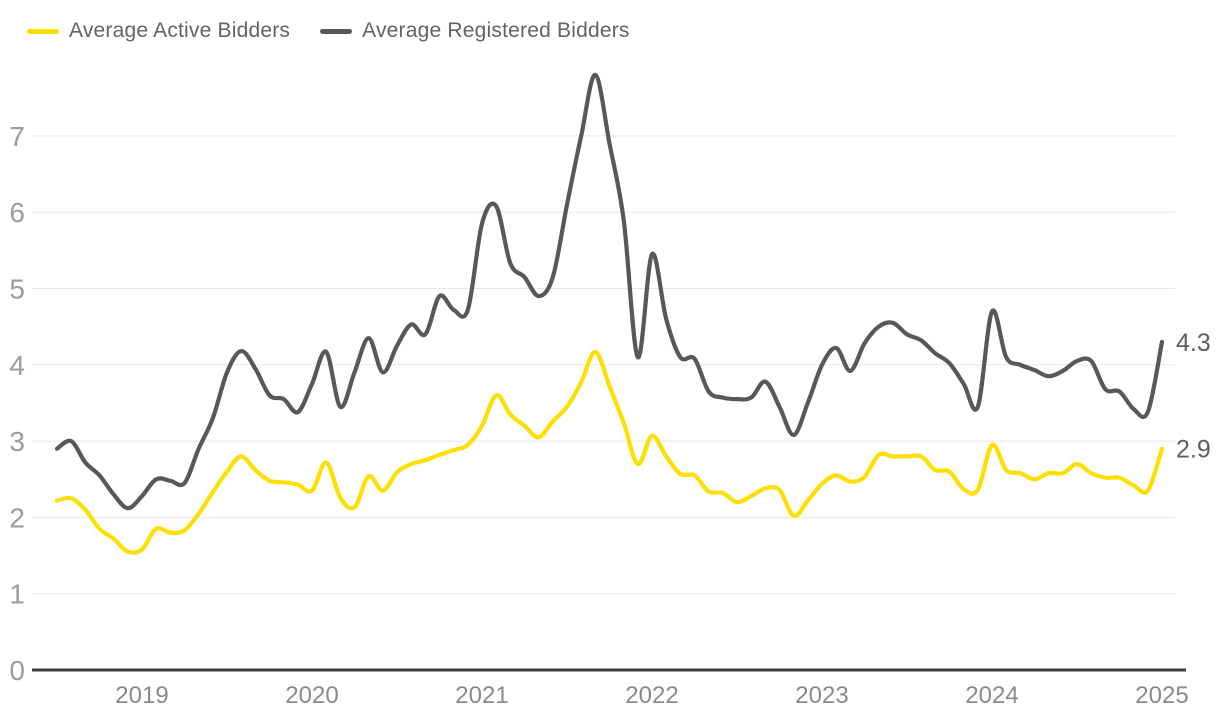 The width and height of the screenshot is (1220, 728). Describe the element at coordinates (17, 517) in the screenshot. I see `y-tick-label-2: 2` at that location.